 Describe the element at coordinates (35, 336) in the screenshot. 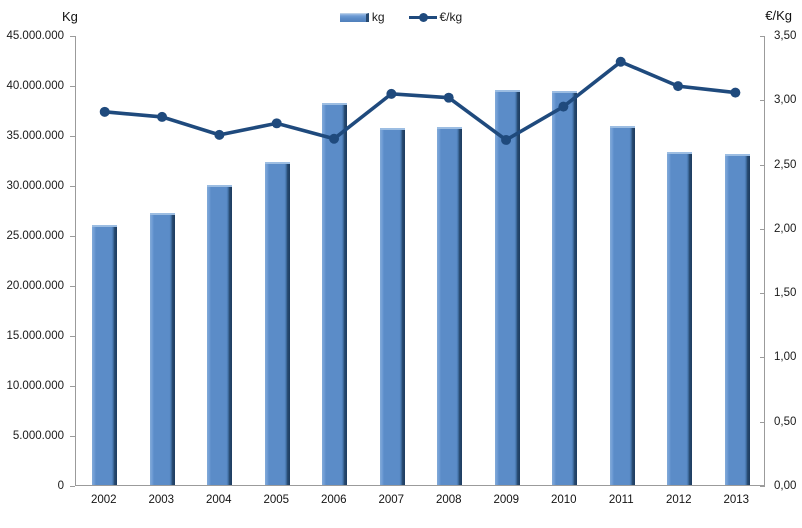

I see `left-axis-tick-label: 15.000.000` at that location.